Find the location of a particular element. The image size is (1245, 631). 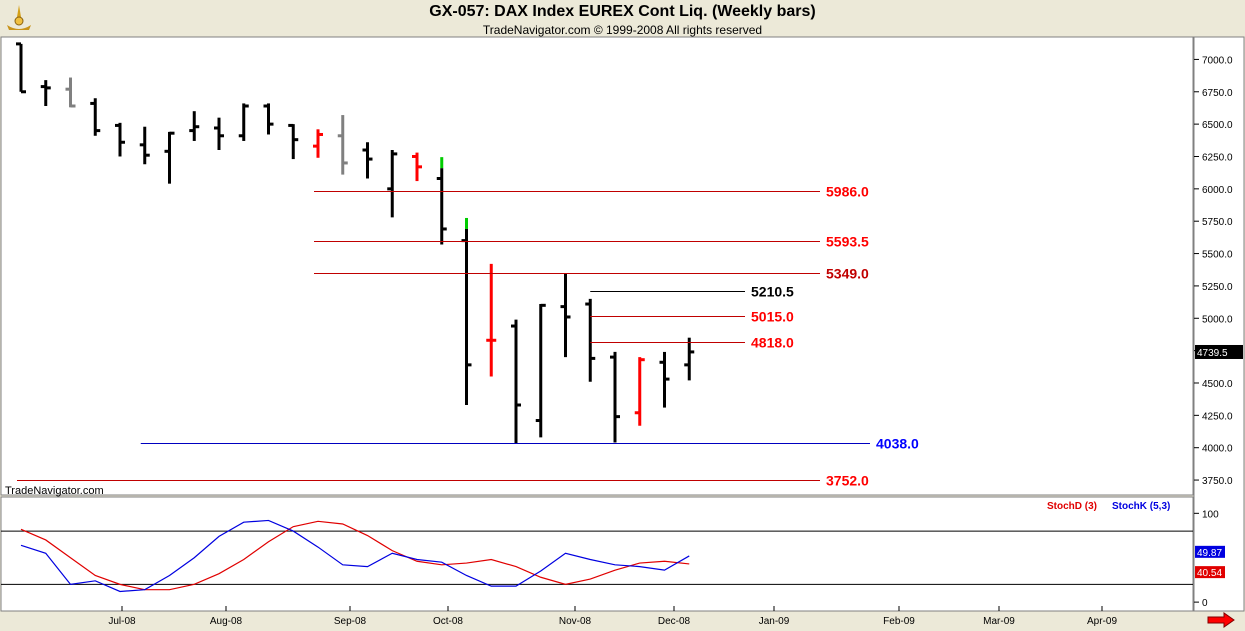

price-axis-bg is located at coordinates (1219, 324).